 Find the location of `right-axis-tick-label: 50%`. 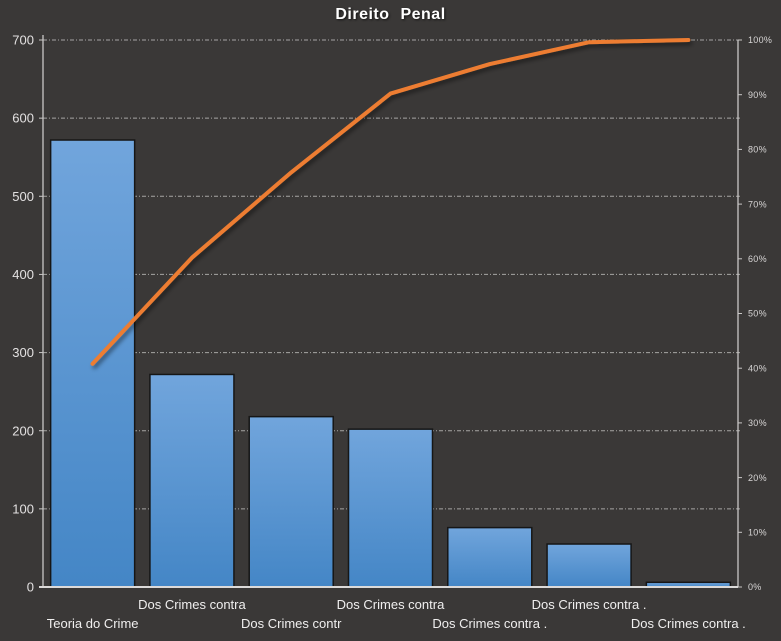

right-axis-tick-label: 50% is located at coordinates (757, 314).